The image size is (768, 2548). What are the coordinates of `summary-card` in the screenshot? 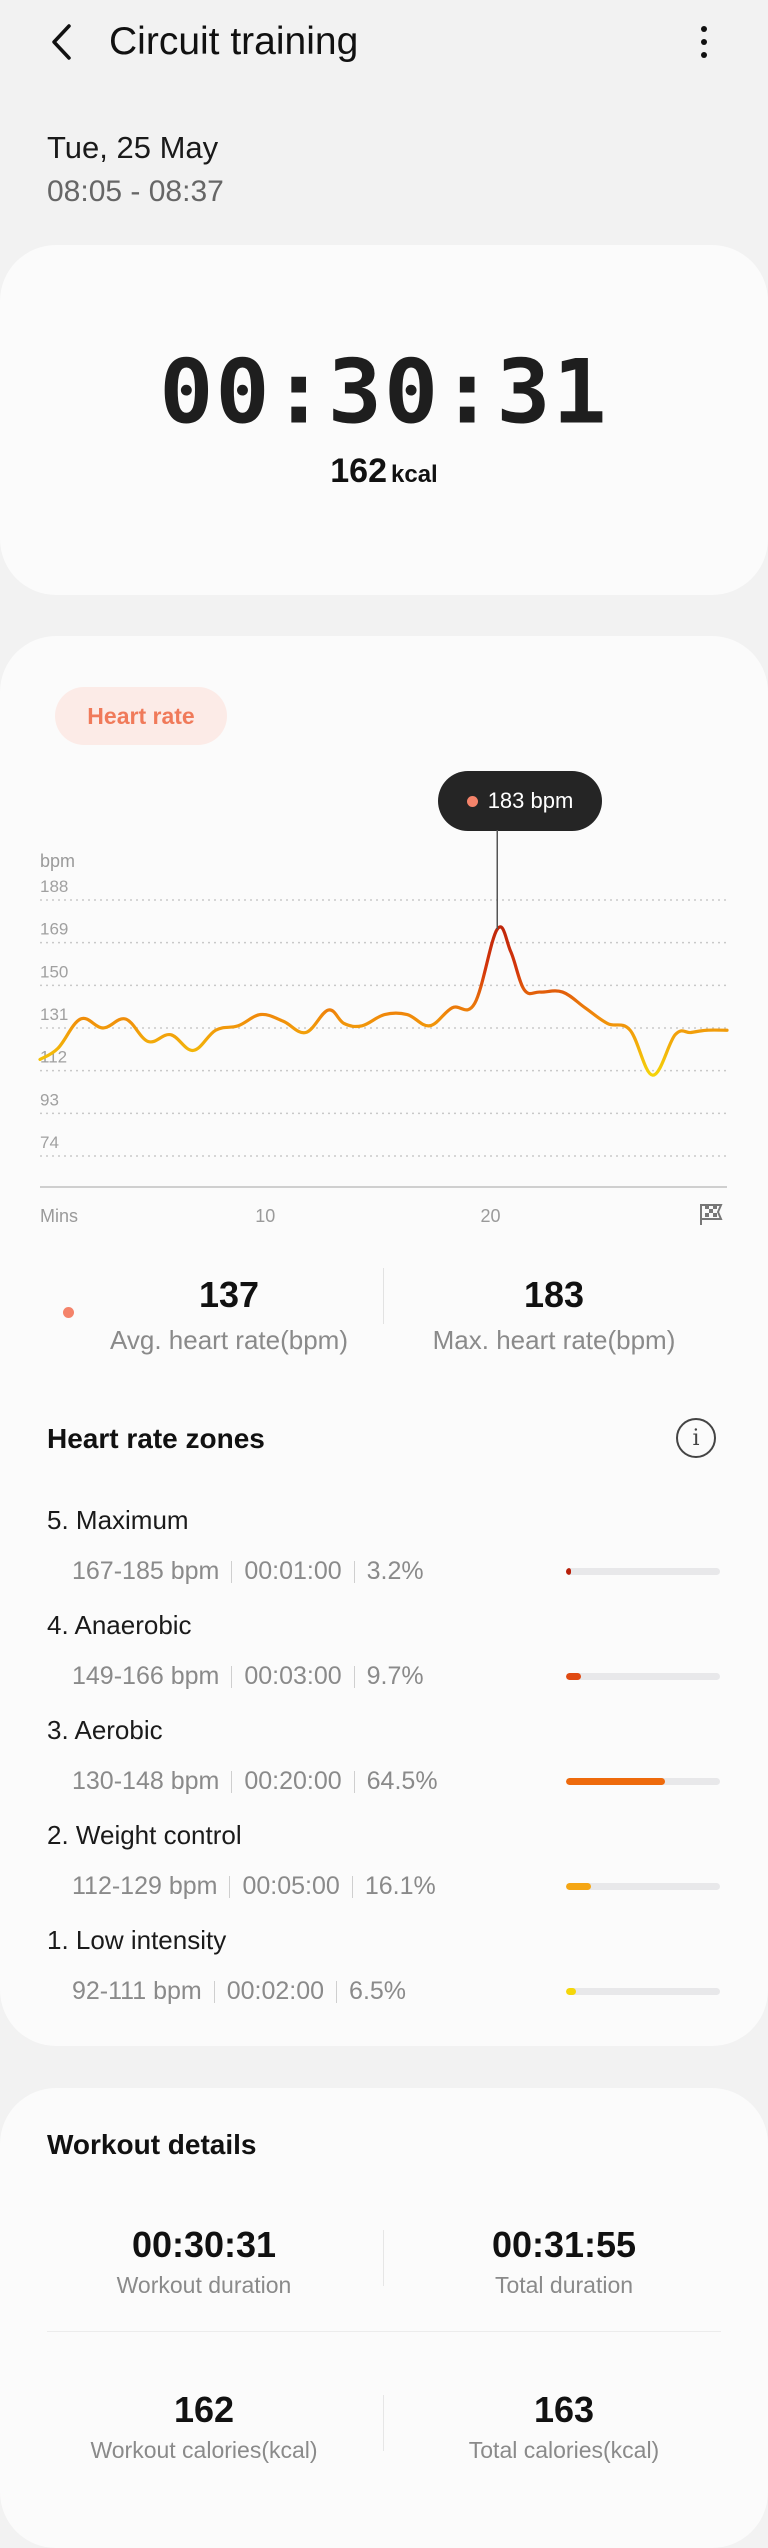 It's located at (384, 420).